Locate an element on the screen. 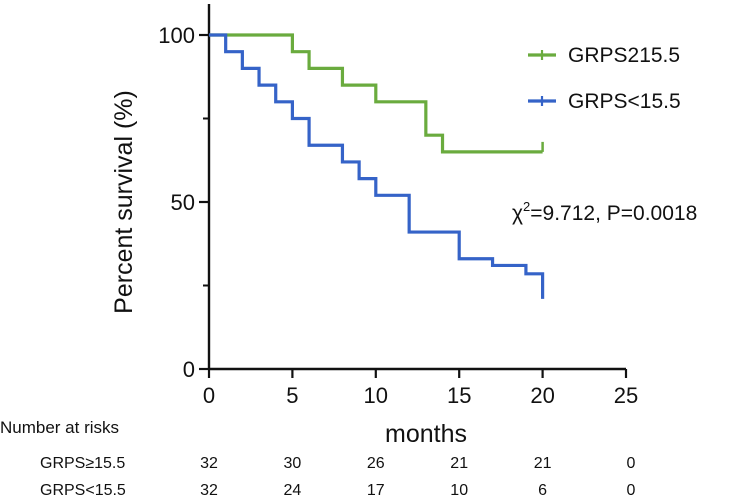  risk-table: GRPS≥15.5 32 30 26 21 21 0 GRPS<15.5 32 24 17 10 6 0 is located at coordinates (338, 477).